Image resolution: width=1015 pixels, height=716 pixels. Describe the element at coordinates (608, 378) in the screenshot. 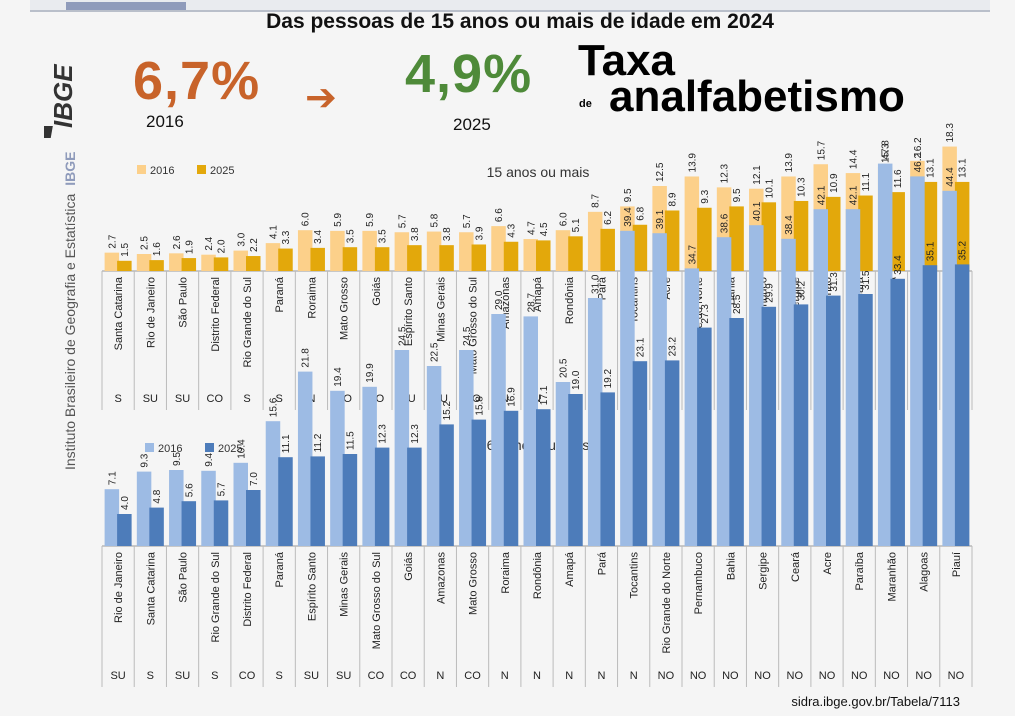

I see `value-label-2025: 19.2` at that location.